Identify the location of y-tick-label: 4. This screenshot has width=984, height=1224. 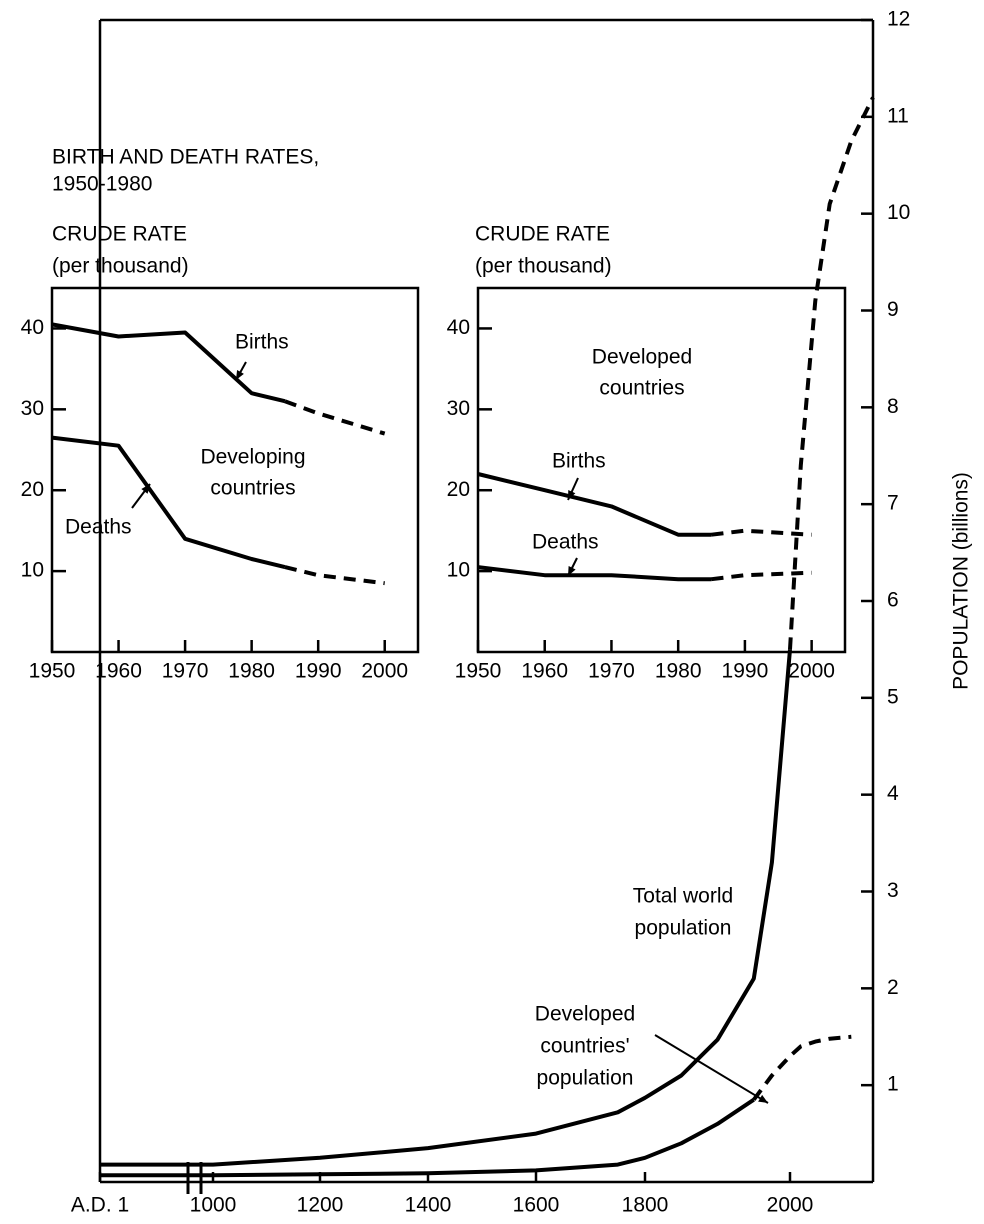
(893, 793).